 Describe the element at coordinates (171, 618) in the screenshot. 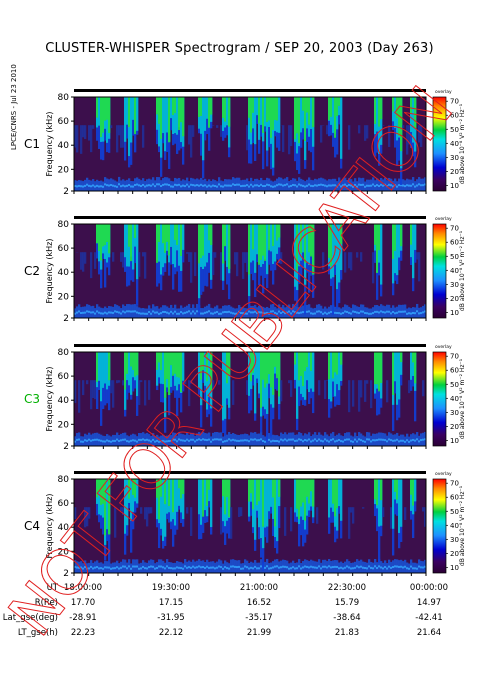

I see `ephemeris-value: -31.95` at that location.